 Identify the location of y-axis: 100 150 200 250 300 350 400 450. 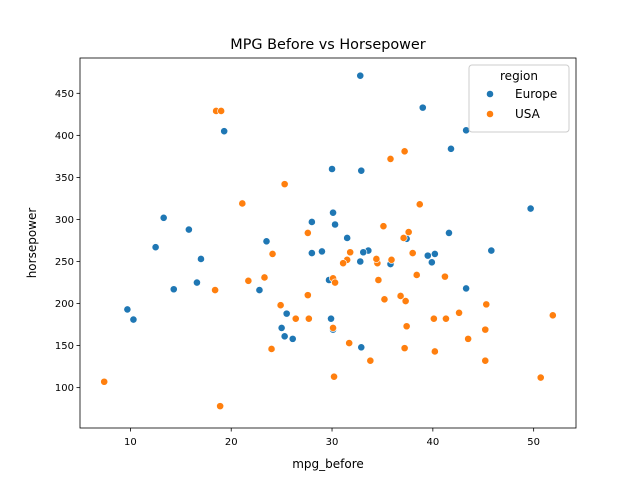
(67, 241).